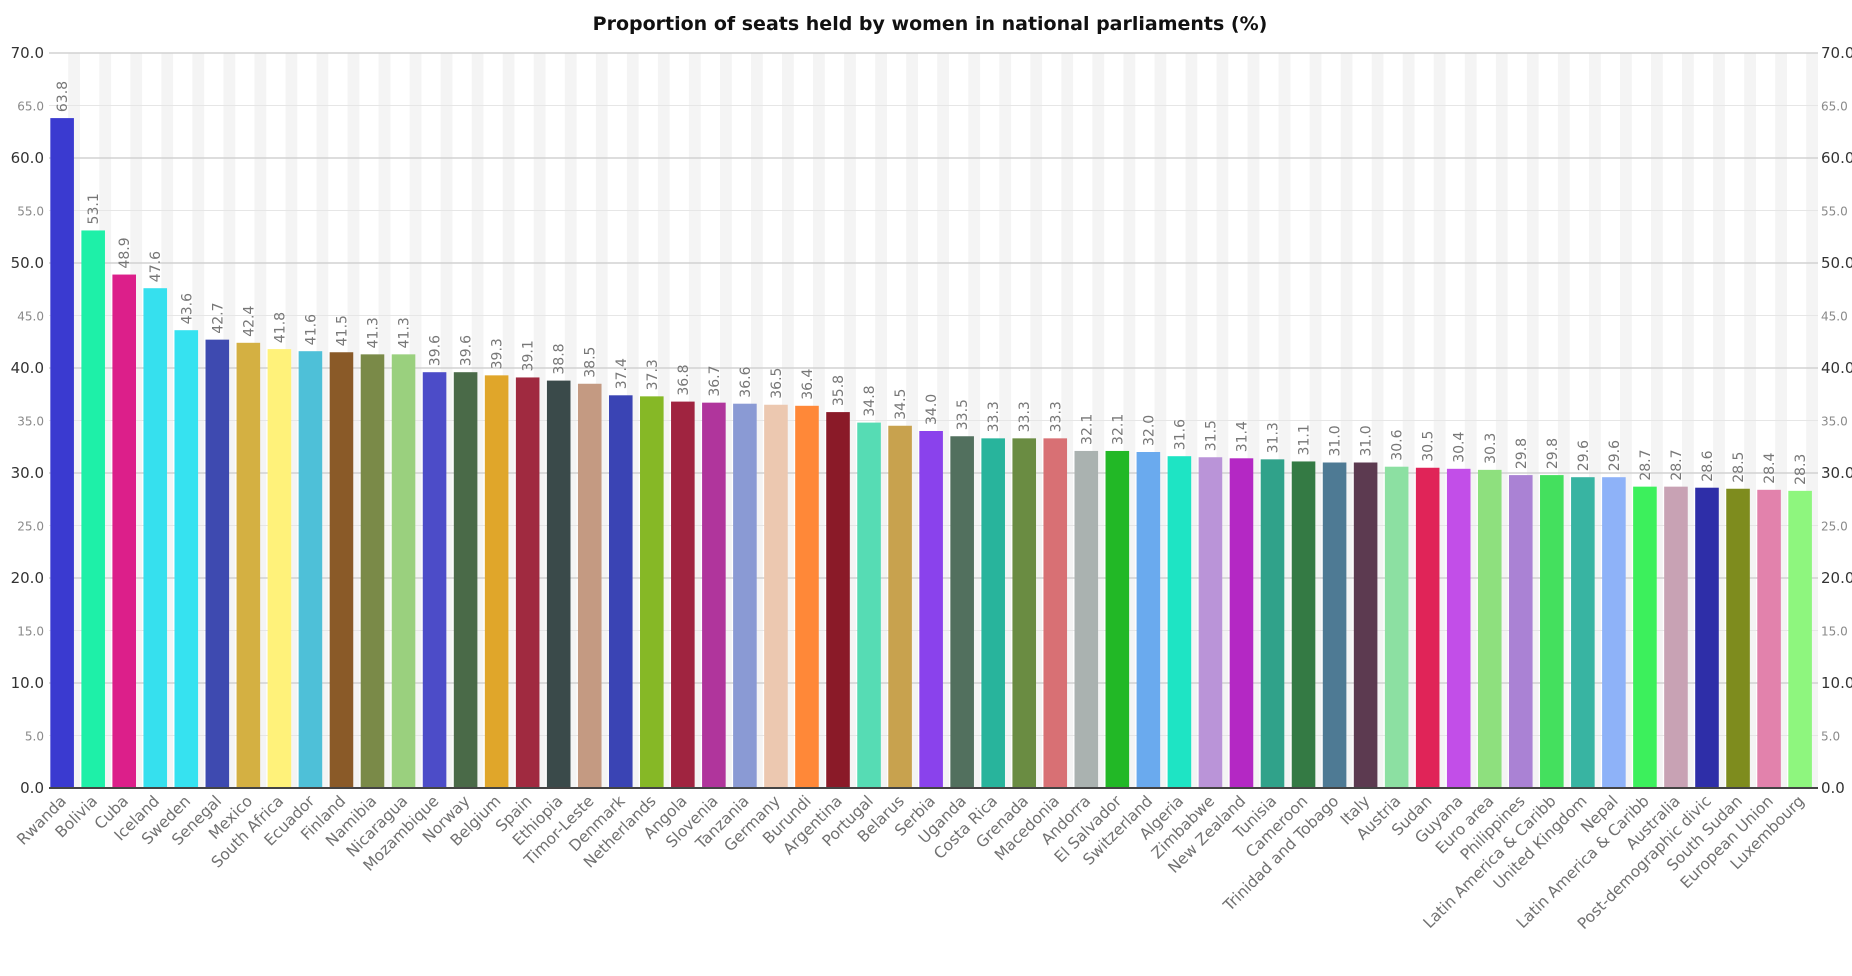  Describe the element at coordinates (746, 381) in the screenshot. I see `value-label-22: 36.6` at that location.